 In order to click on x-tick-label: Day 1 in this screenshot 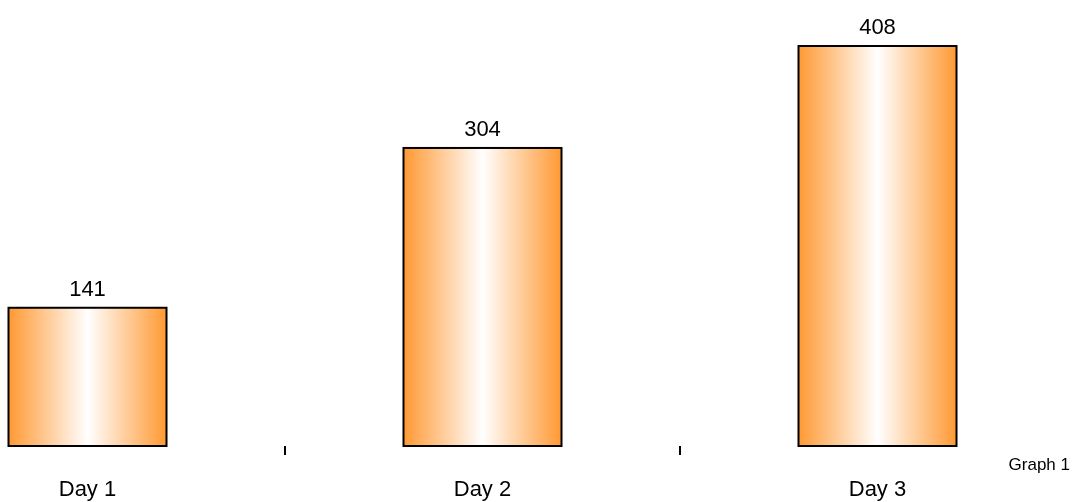, I will do `click(87, 488)`.